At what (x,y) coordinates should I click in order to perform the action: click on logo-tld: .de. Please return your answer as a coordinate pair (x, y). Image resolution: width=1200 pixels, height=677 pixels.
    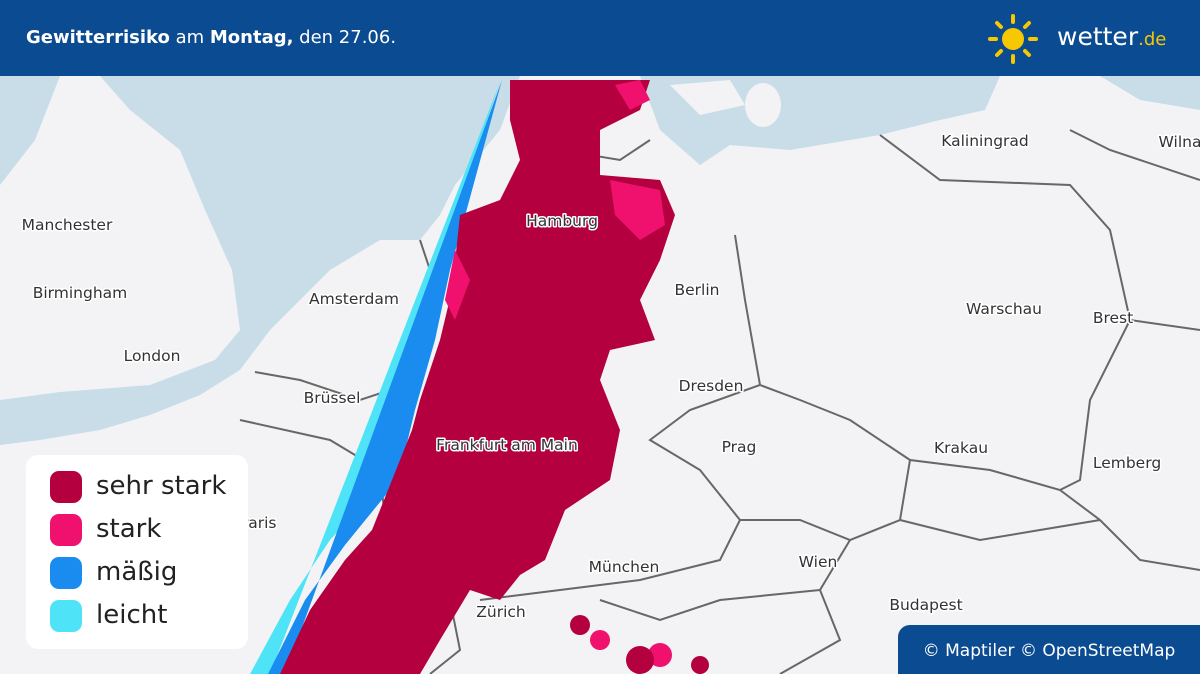
    Looking at the image, I should click on (1152, 39).